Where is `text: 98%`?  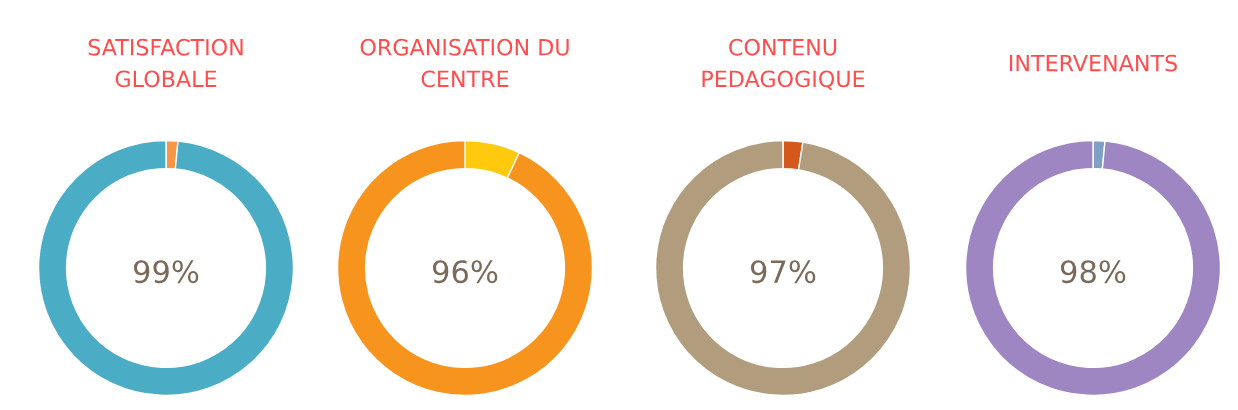
text: 98% is located at coordinates (1093, 272).